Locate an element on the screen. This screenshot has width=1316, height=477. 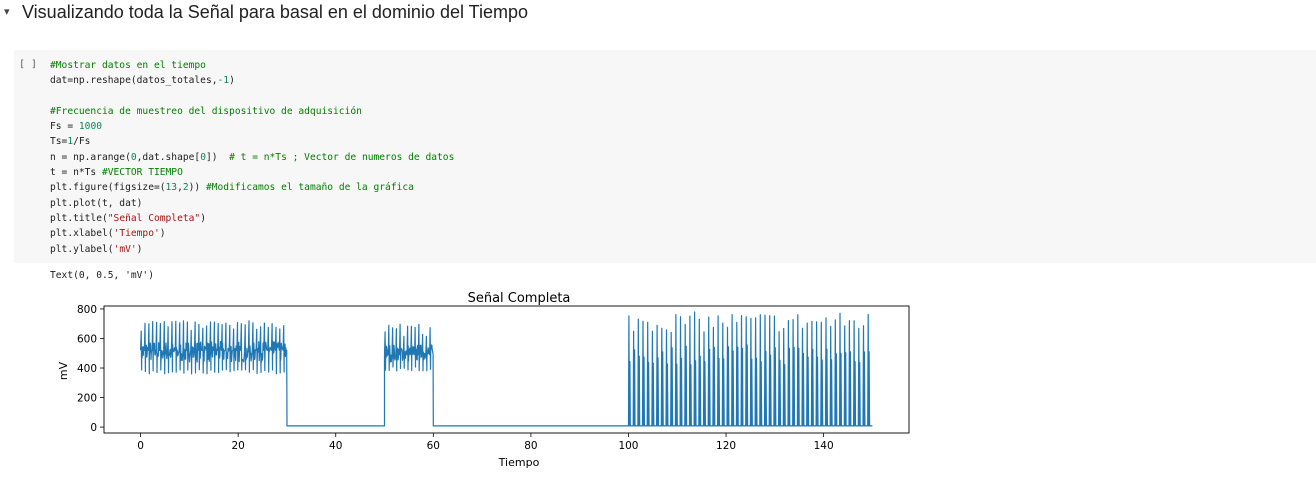
code-token: #VECTOR TIEMPO is located at coordinates (142, 173).